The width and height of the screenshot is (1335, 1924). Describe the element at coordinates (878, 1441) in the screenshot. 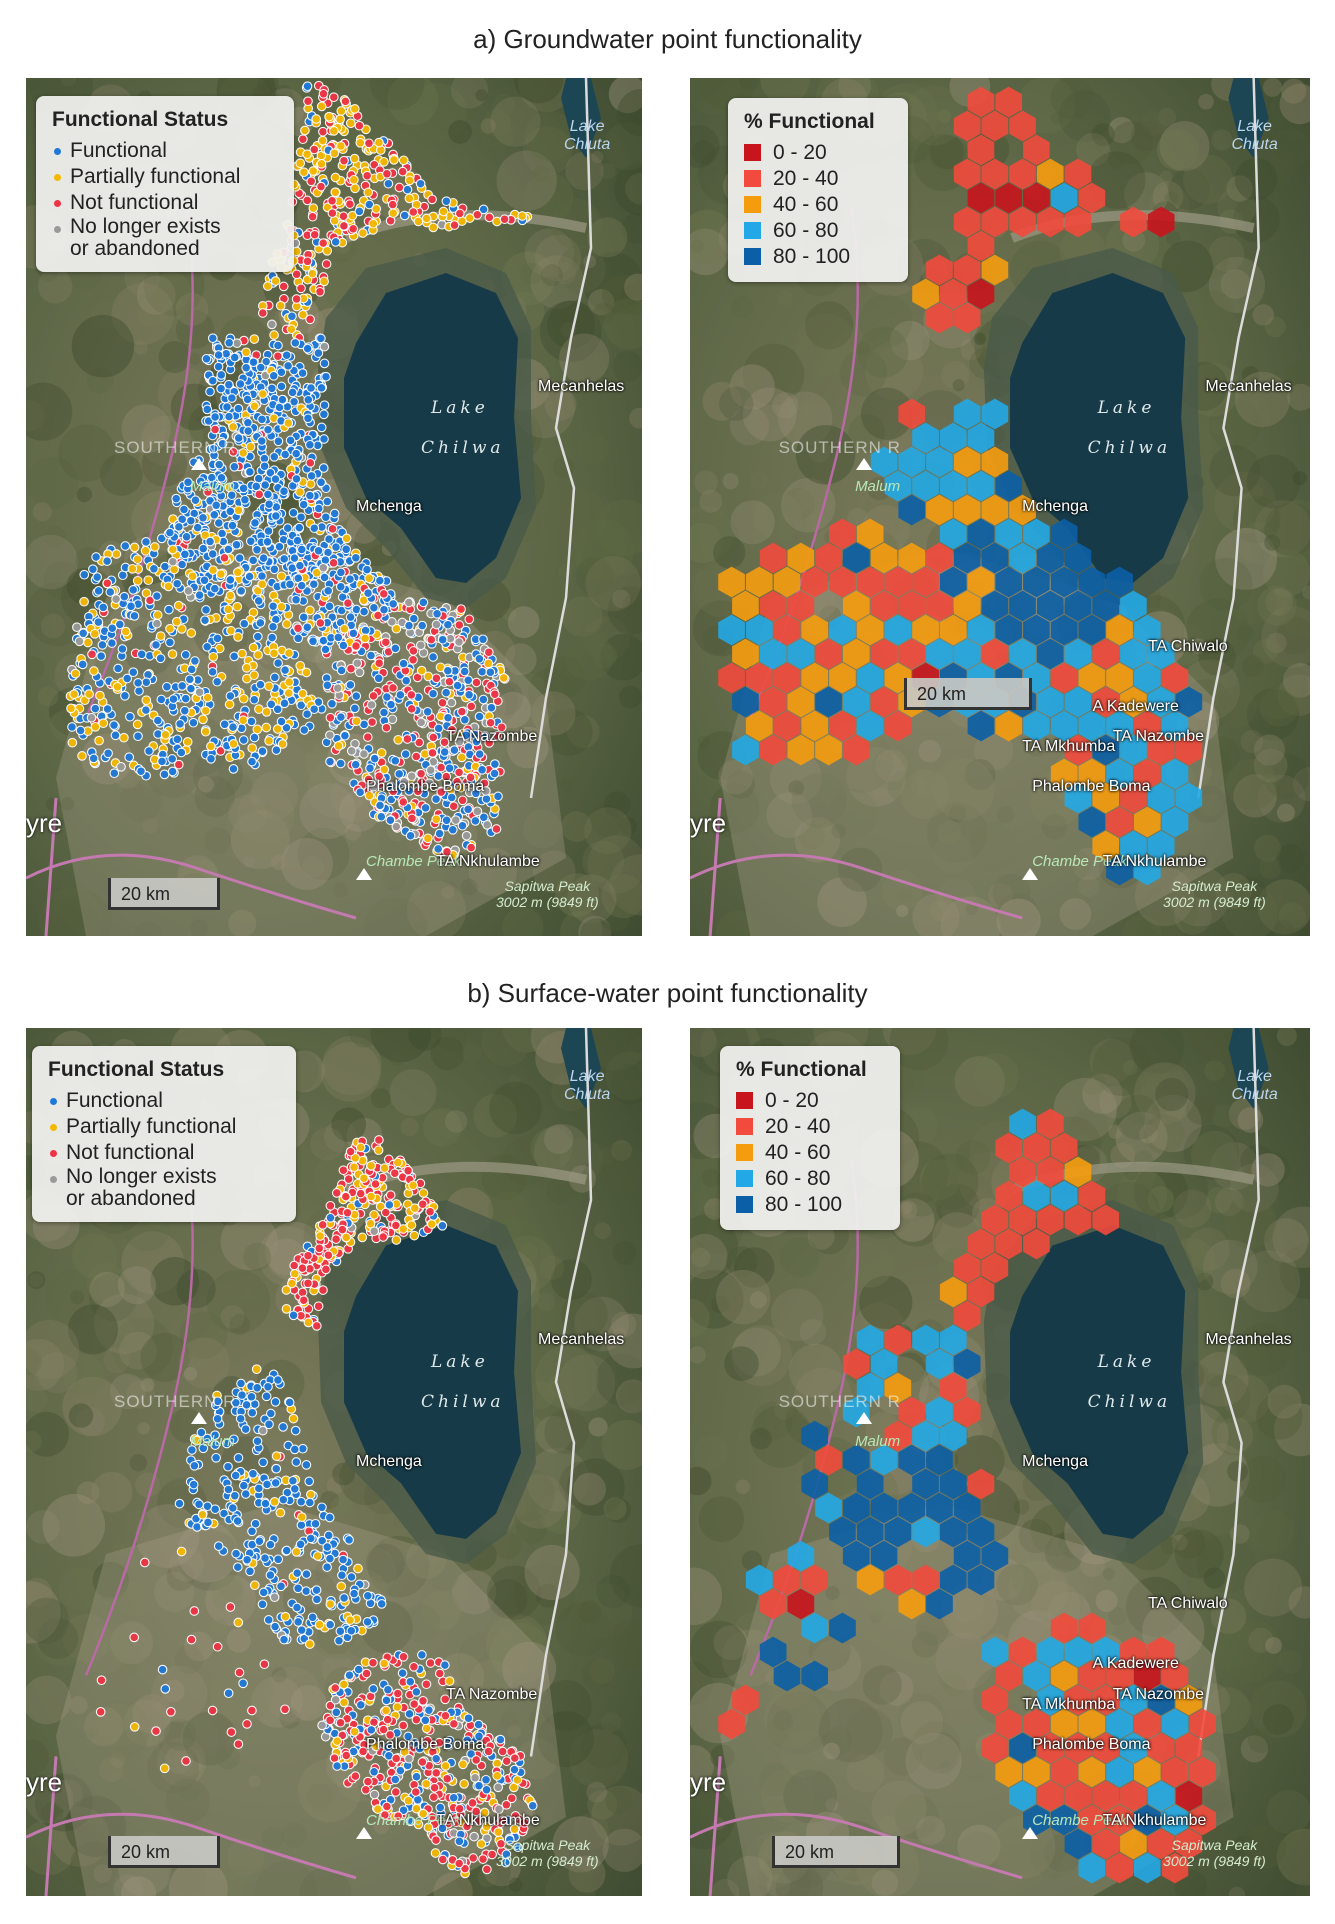

I see `malum-label: Malum` at that location.